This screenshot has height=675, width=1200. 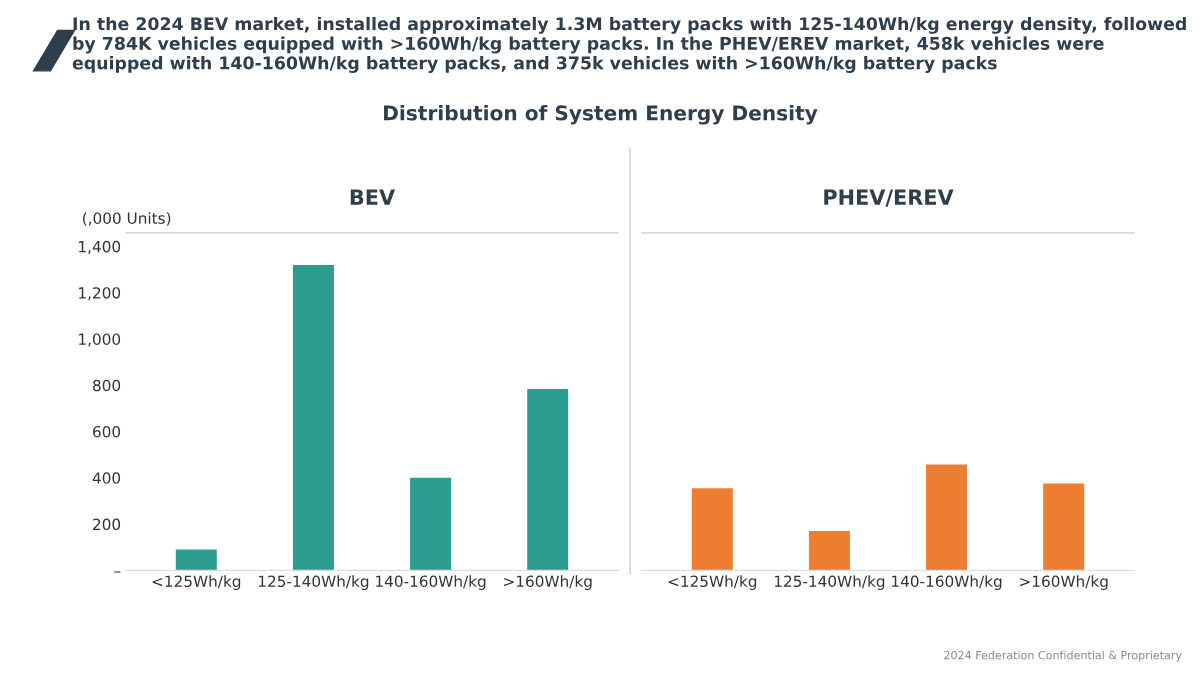 What do you see at coordinates (889, 198) in the screenshot?
I see `chart-title: PHEV/EREV` at bounding box center [889, 198].